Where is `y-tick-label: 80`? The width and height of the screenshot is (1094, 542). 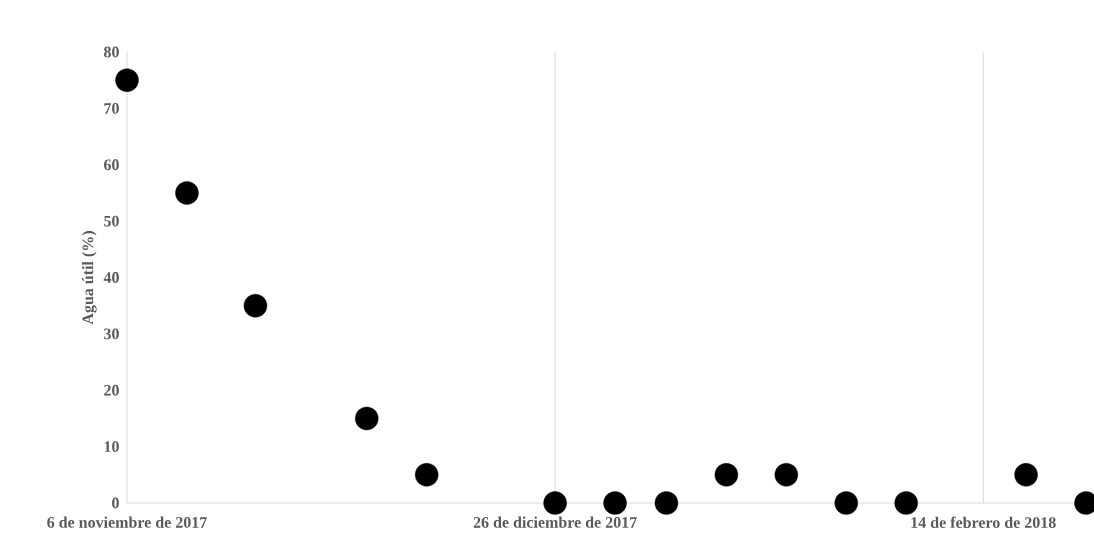
y-tick-label: 80 is located at coordinates (111, 52).